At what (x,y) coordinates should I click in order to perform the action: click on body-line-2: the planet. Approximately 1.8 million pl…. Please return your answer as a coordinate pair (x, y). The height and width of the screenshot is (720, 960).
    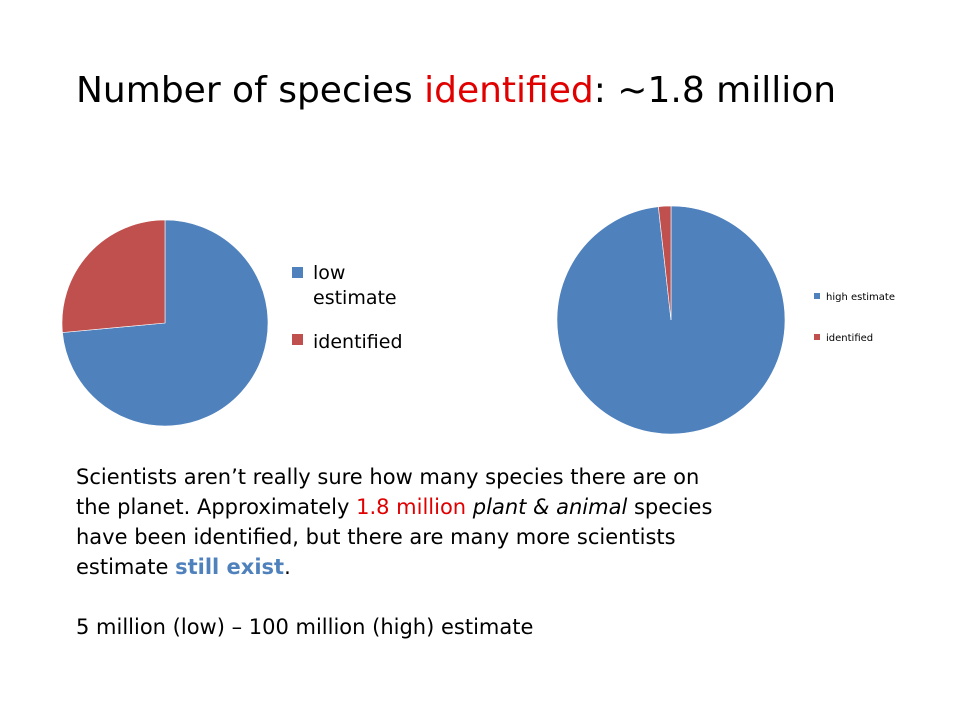
    Looking at the image, I should click on (491, 507).